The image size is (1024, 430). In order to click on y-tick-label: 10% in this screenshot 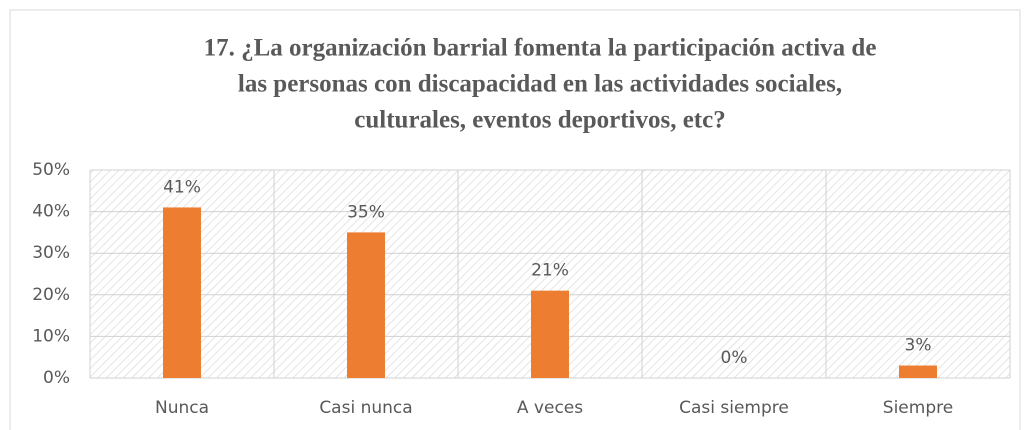, I will do `click(51, 336)`.